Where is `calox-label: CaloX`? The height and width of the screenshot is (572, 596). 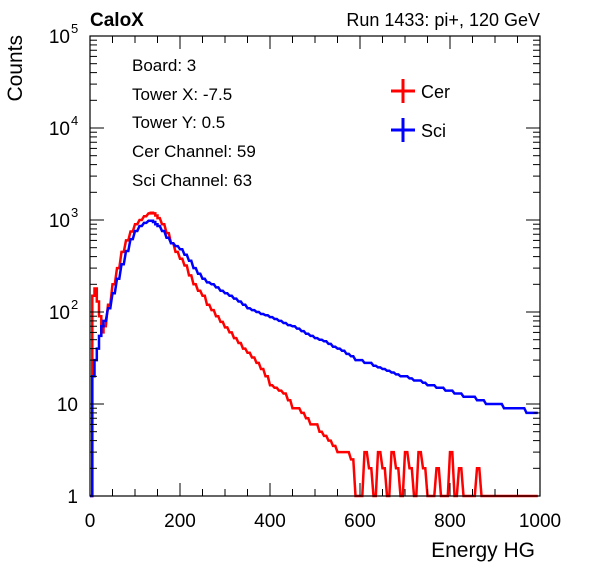
calox-label: CaloX is located at coordinates (117, 20).